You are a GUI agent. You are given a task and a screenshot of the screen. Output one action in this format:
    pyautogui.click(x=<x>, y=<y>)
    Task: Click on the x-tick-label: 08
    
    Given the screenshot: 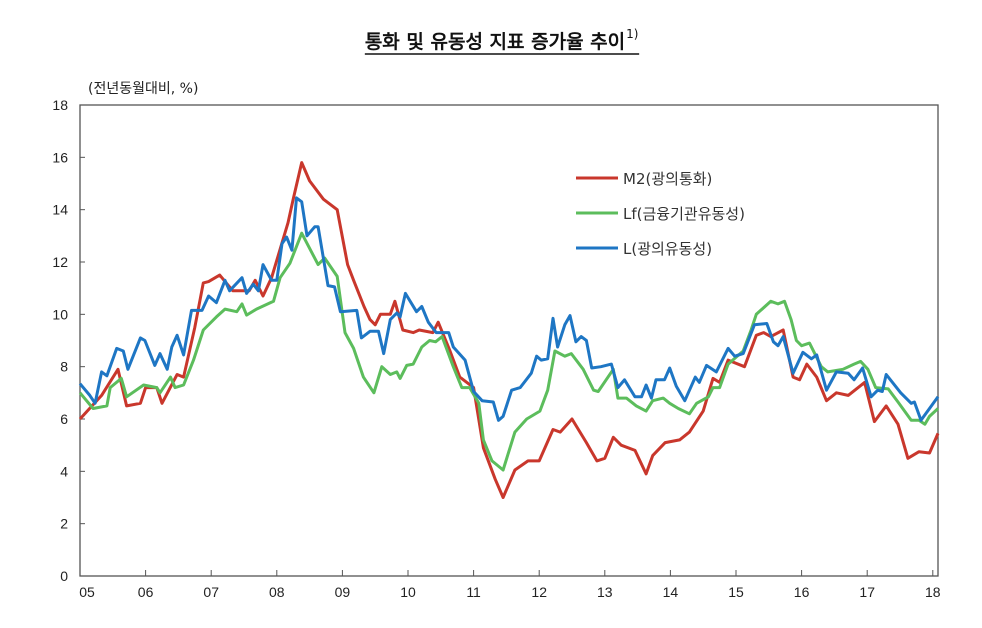 What is the action you would take?
    pyautogui.click(x=277, y=592)
    